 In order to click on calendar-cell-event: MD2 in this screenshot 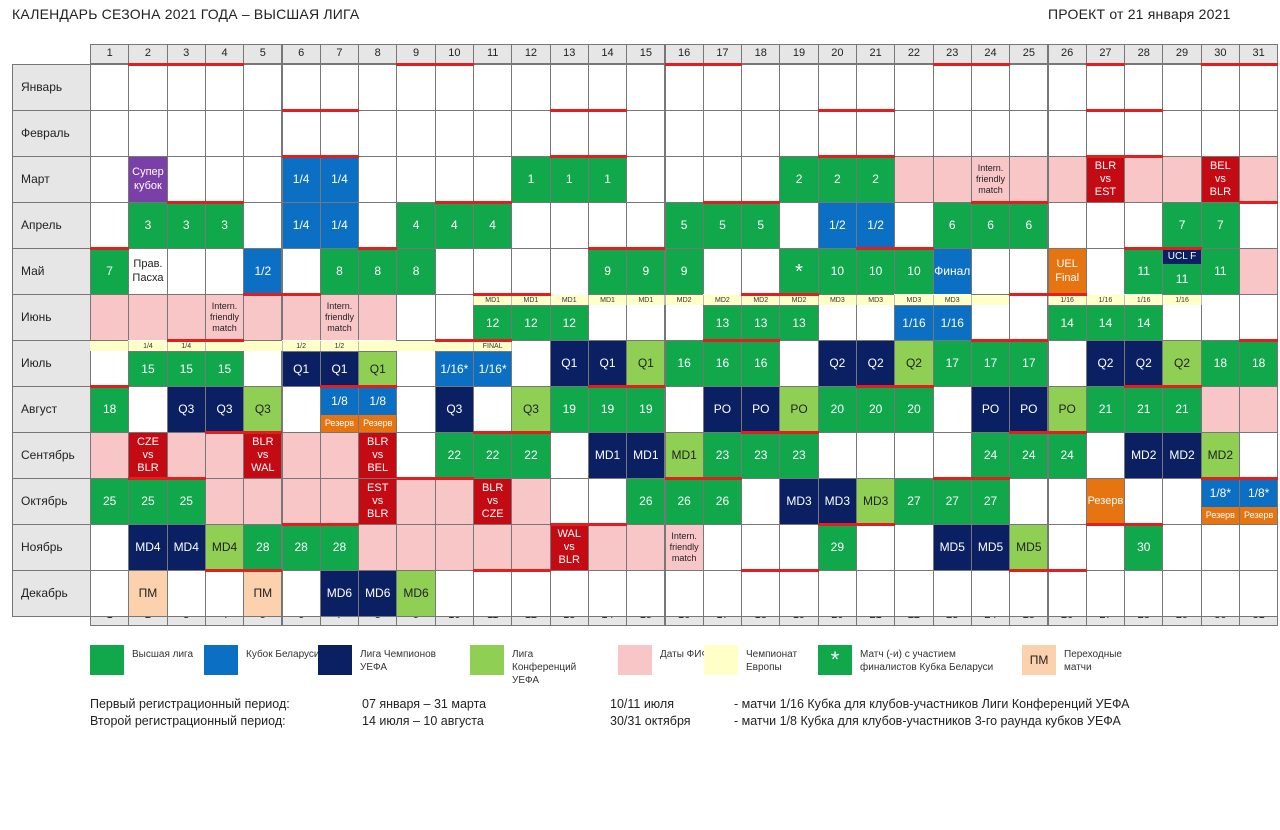, I will do `click(1220, 455)`.